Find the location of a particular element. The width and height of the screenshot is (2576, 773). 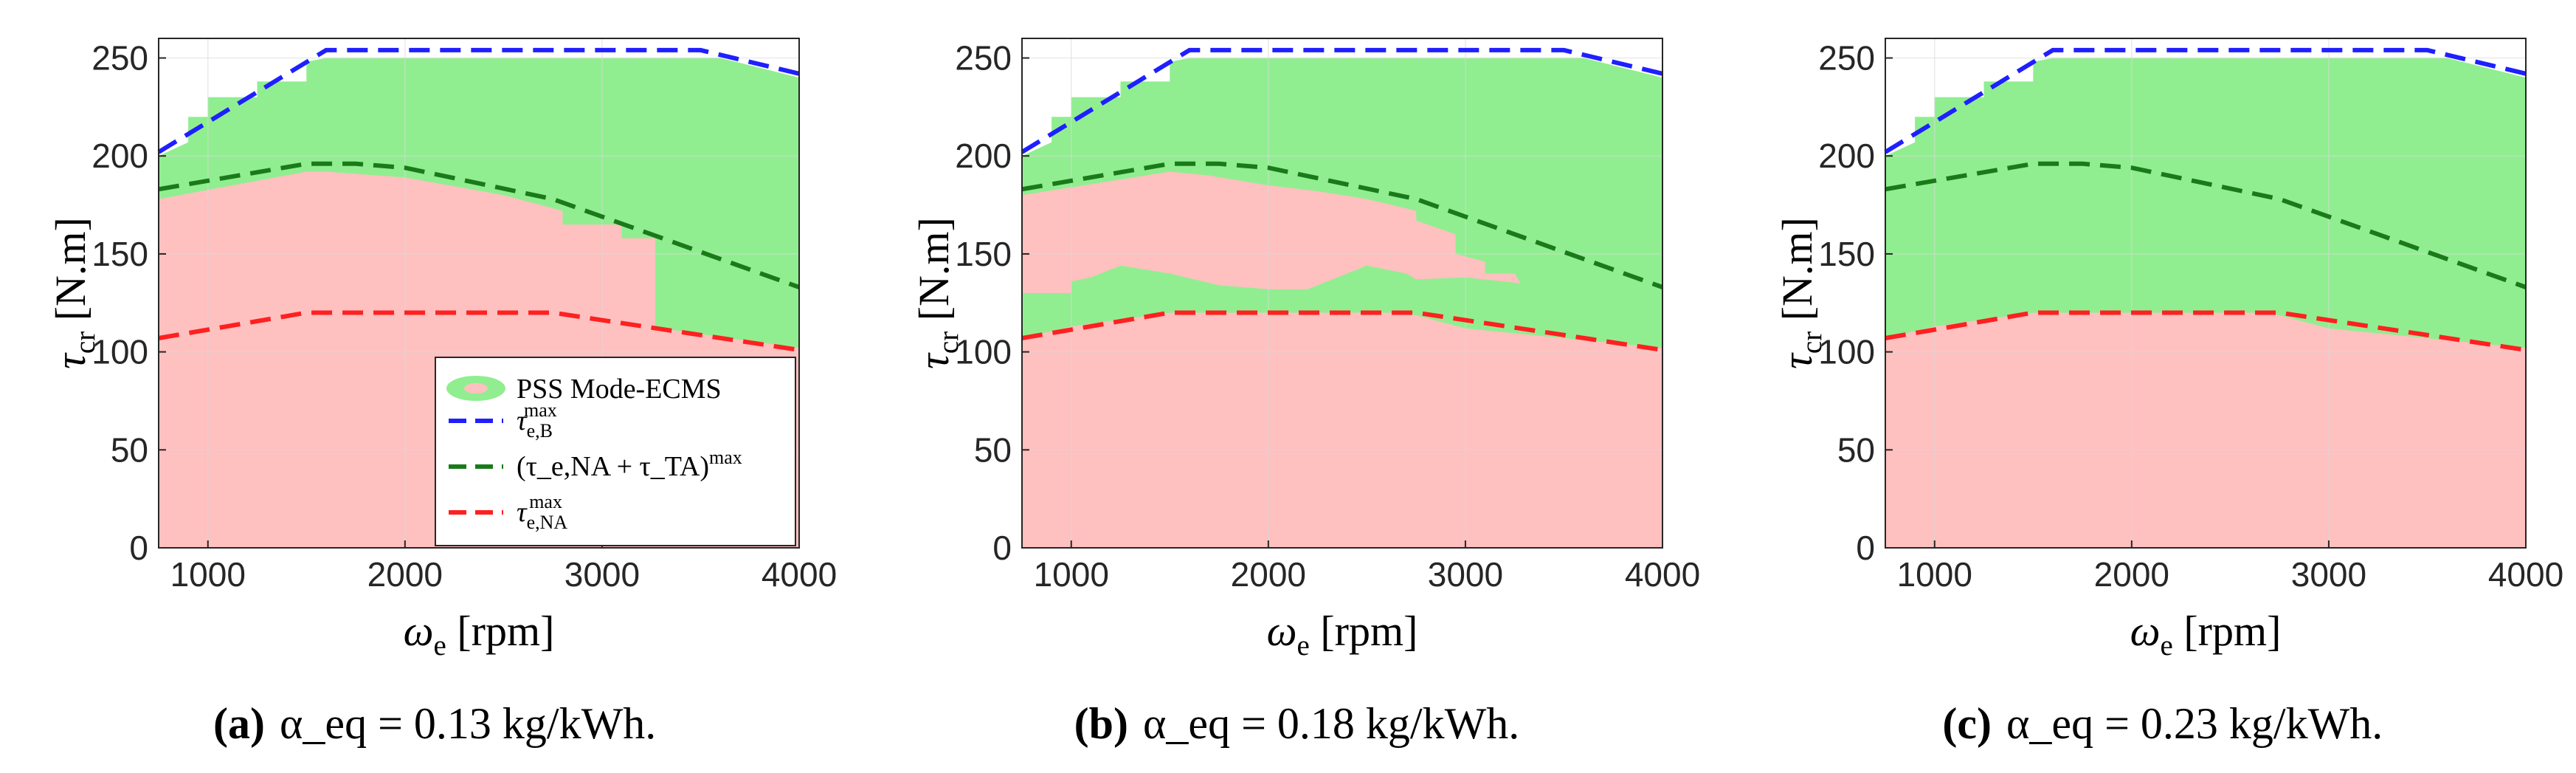

caption-label: (c) is located at coordinates (1967, 724).